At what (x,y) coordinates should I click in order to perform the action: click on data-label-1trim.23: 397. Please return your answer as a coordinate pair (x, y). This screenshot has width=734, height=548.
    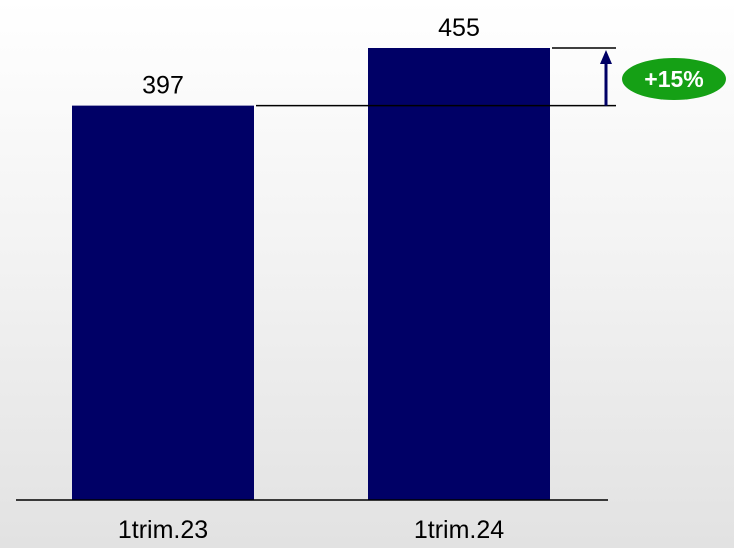
    Looking at the image, I should click on (163, 86).